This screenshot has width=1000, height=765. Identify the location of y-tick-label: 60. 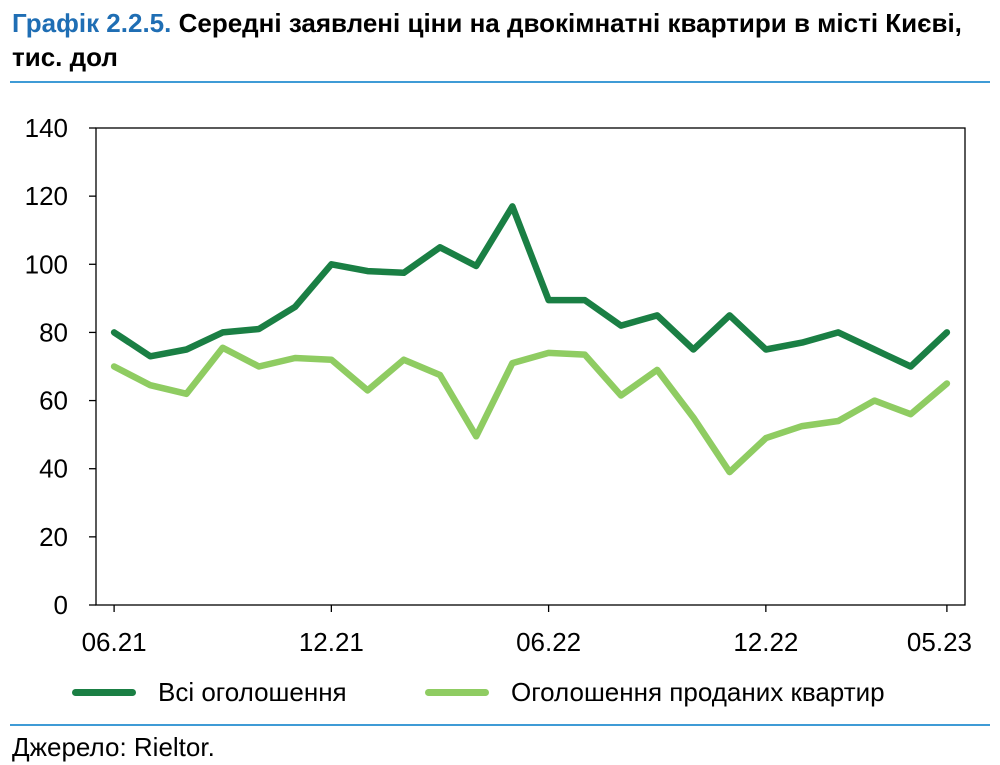
(53, 401).